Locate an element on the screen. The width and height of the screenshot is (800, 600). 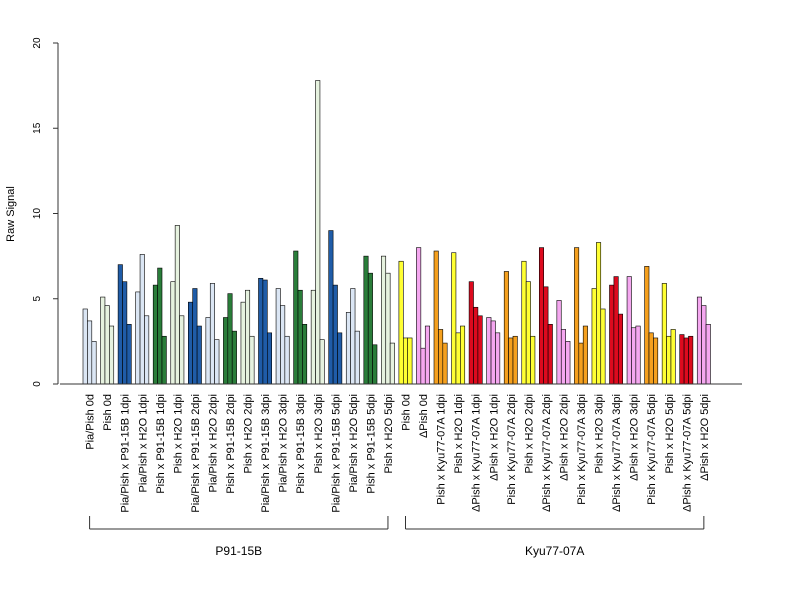
category-label: Pish x P91-15B 5dpi is located at coordinates (371, 444).